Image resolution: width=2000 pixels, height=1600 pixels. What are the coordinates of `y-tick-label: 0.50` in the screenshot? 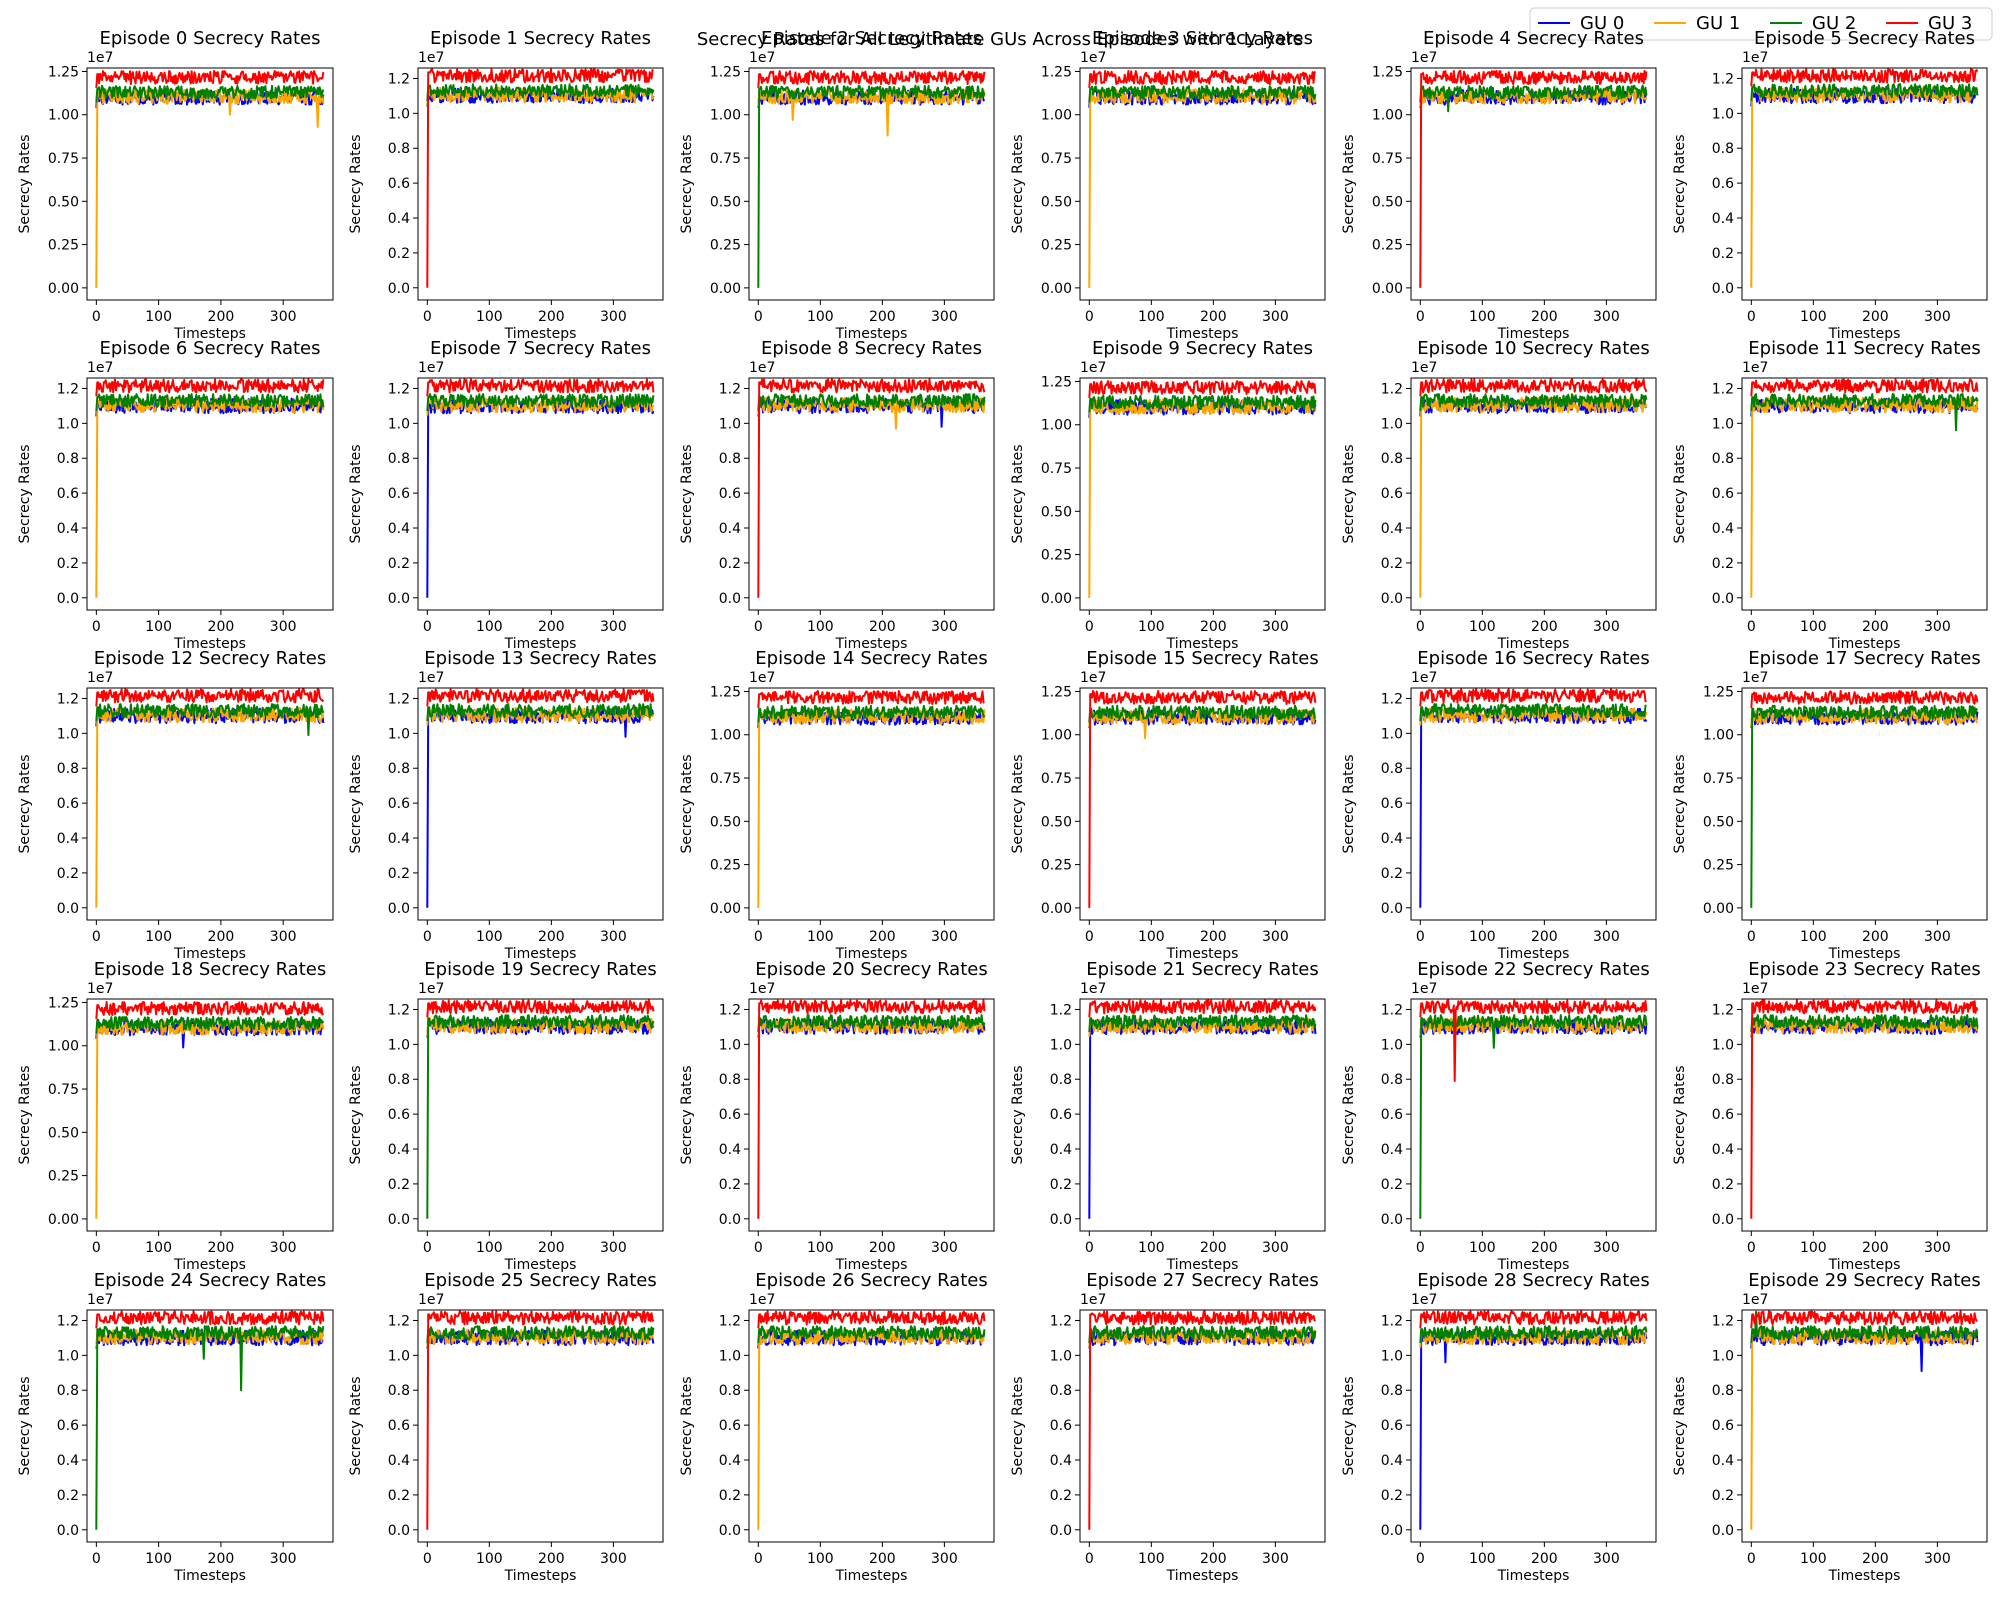 It's located at (1056, 202).